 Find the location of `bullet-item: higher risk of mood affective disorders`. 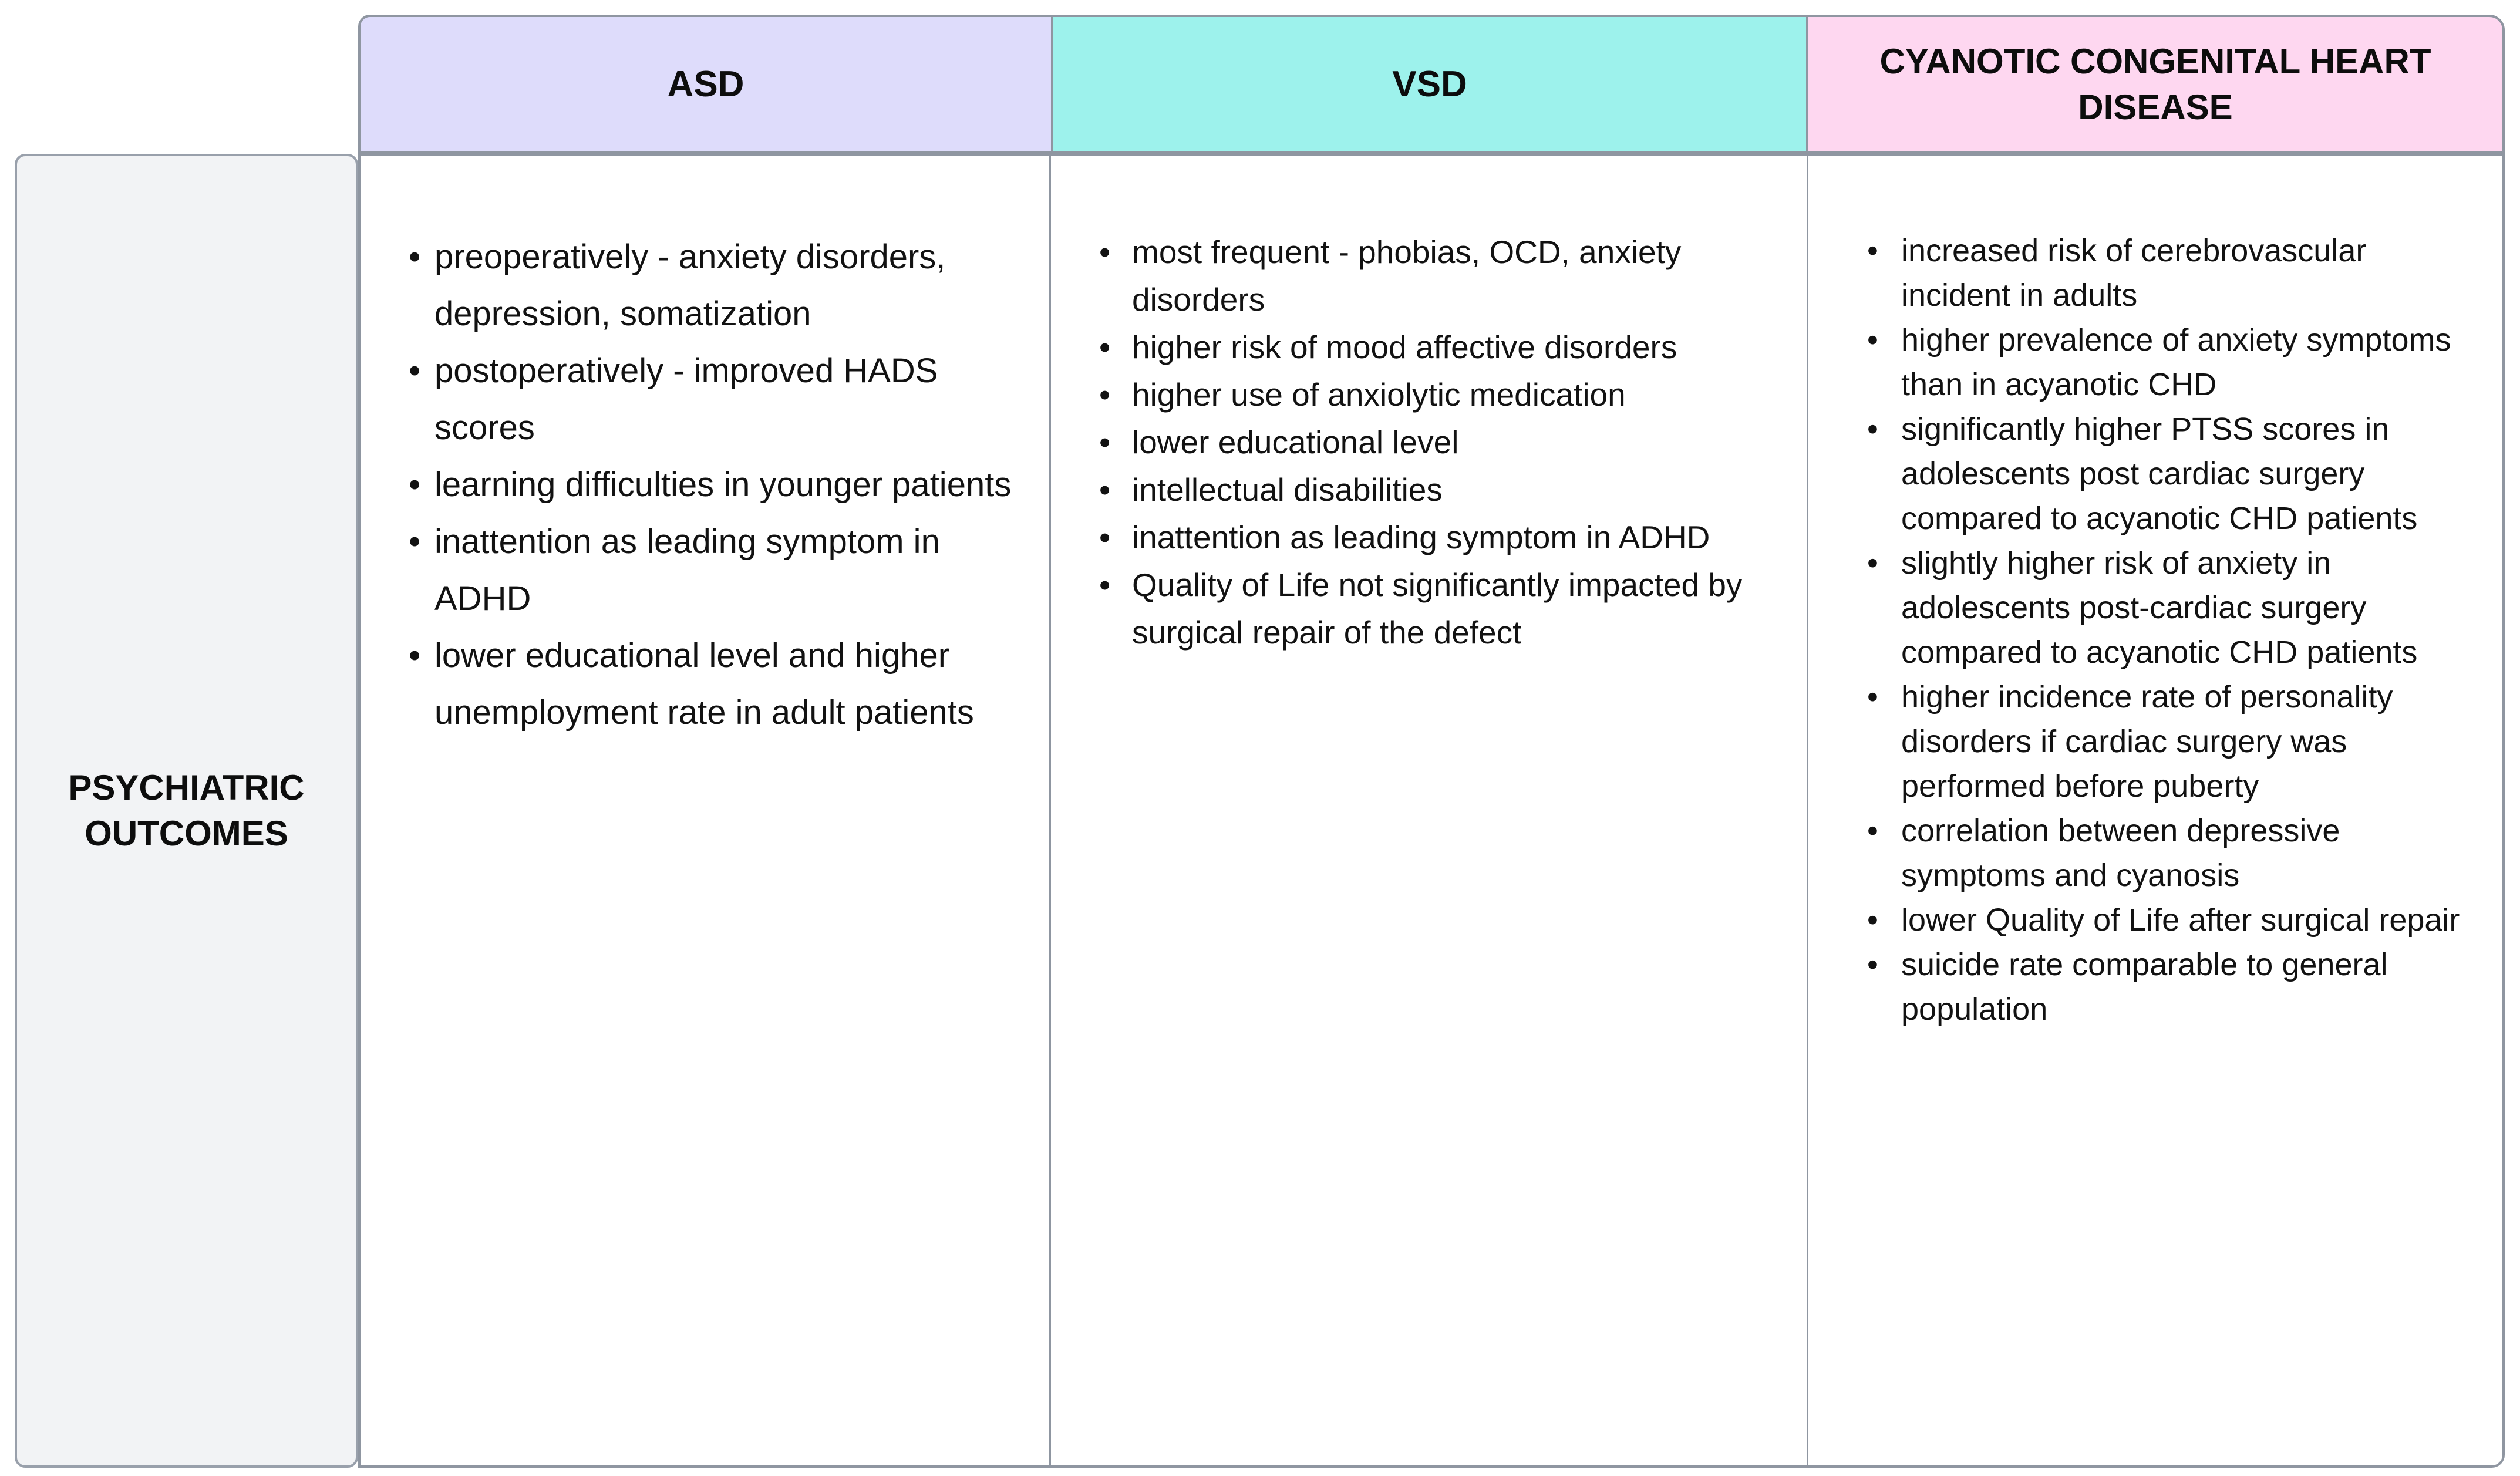

bullet-item: higher risk of mood affective disorders is located at coordinates (1441, 347).